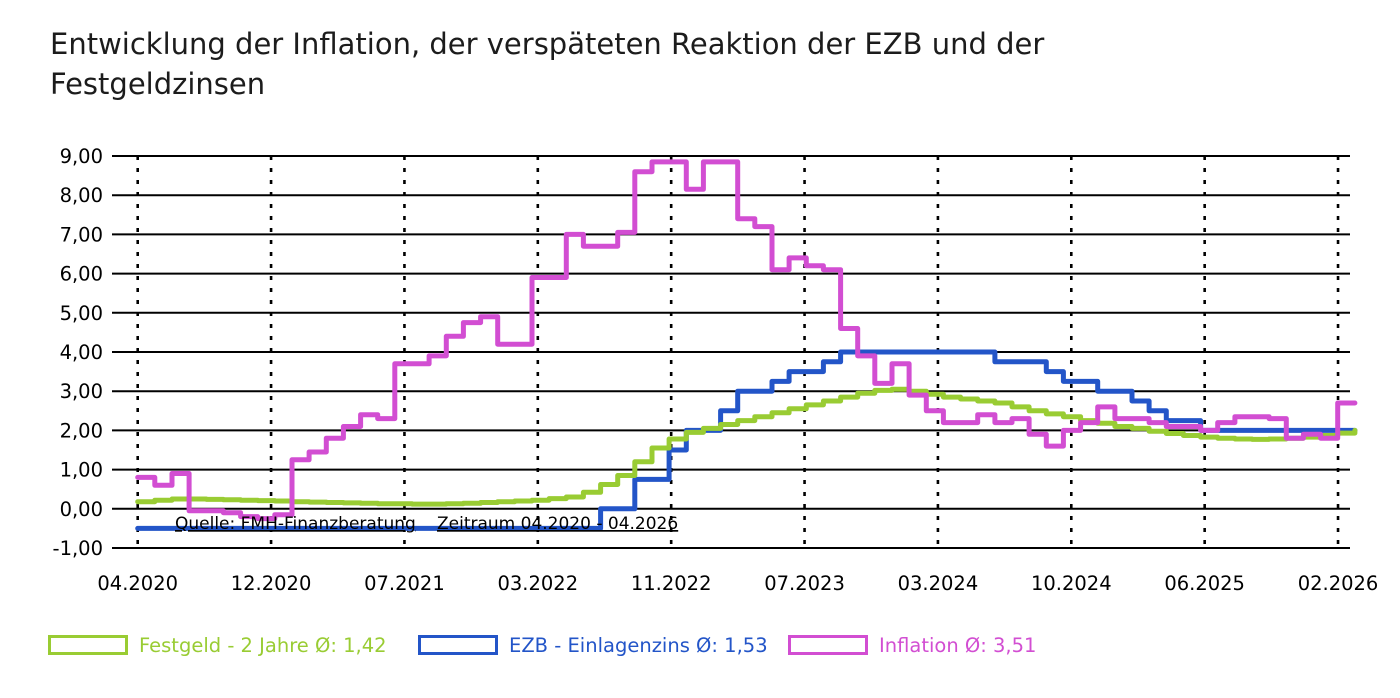 Image resolution: width=1400 pixels, height=698 pixels. Describe the element at coordinates (81, 509) in the screenshot. I see `y-tick-label: 0,00` at that location.